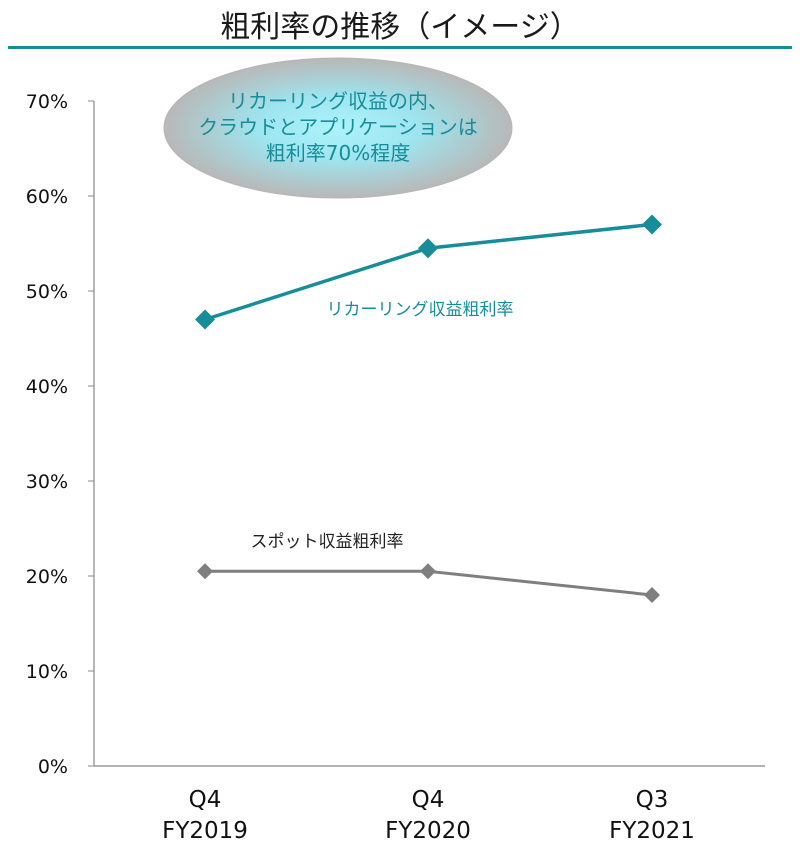 This screenshot has width=800, height=854. I want to click on y-tick-label: 40%, so click(47, 387).